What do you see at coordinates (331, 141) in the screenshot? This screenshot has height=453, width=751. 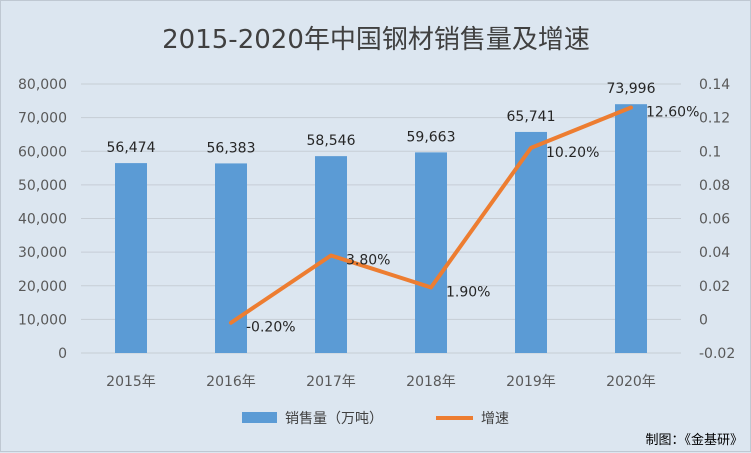 I see `bar-data-label: 58,546` at bounding box center [331, 141].